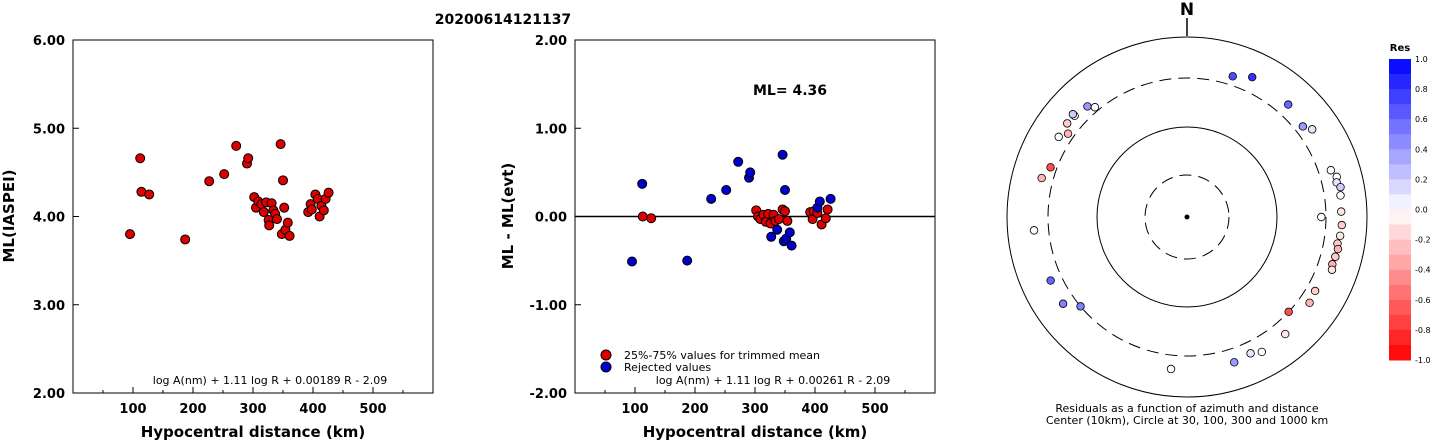 This screenshot has height=441, width=1437. Describe the element at coordinates (634, 409) in the screenshot. I see `ml-residual-x-tick-label: 100` at that location.